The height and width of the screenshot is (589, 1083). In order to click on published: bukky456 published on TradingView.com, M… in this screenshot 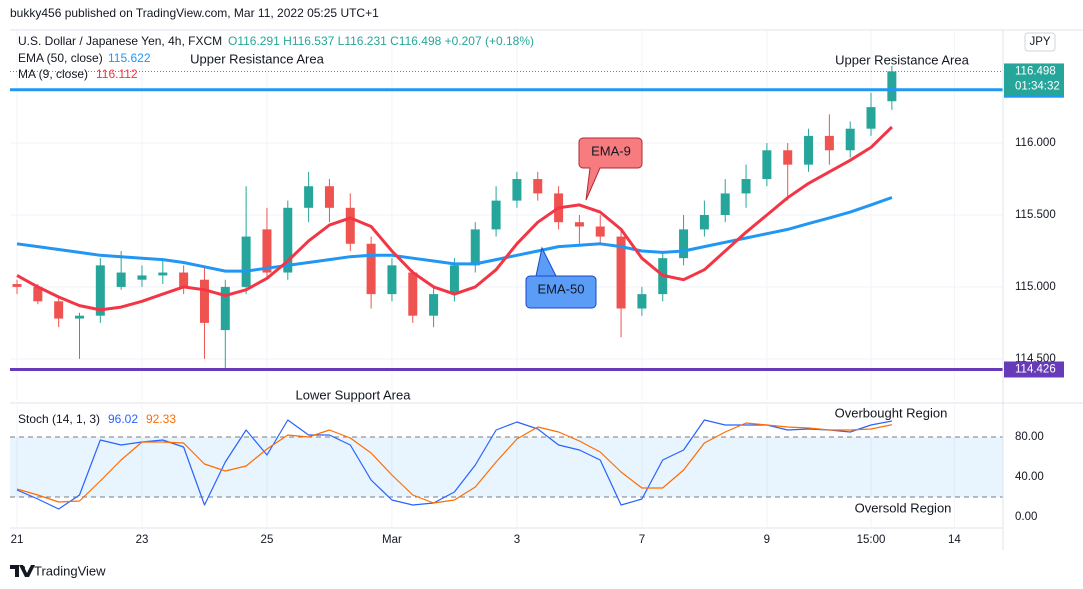, I will do `click(194, 13)`.